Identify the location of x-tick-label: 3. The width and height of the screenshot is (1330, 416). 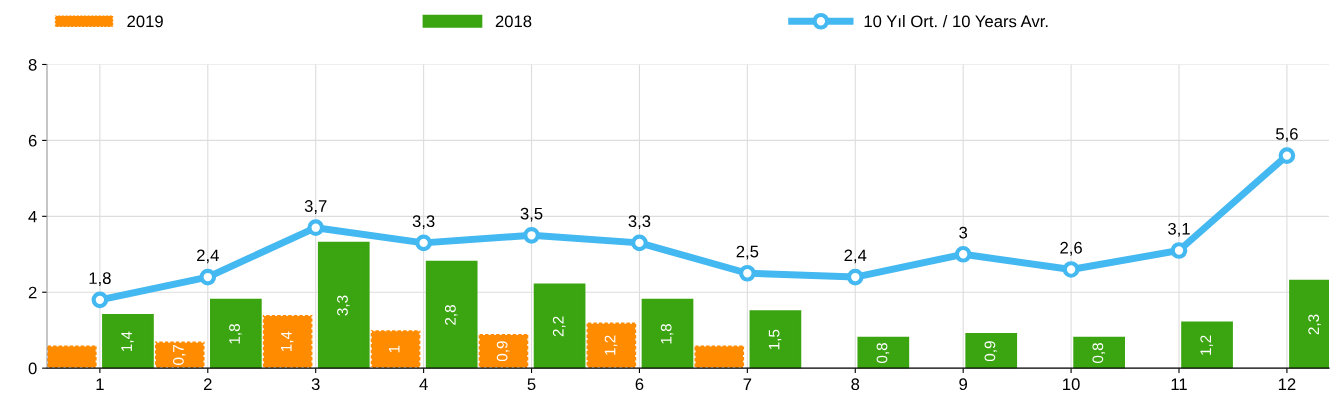
(315, 384).